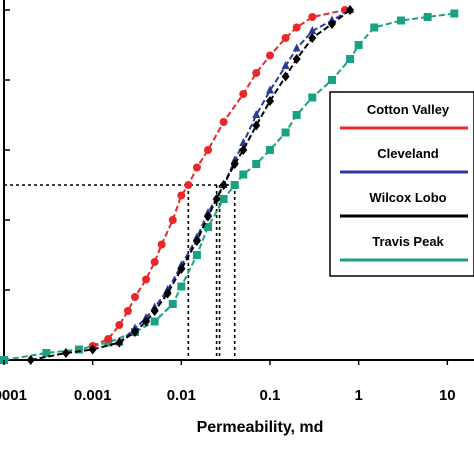  What do you see at coordinates (270, 395) in the screenshot?
I see `x-tick-label: 0.1` at bounding box center [270, 395].